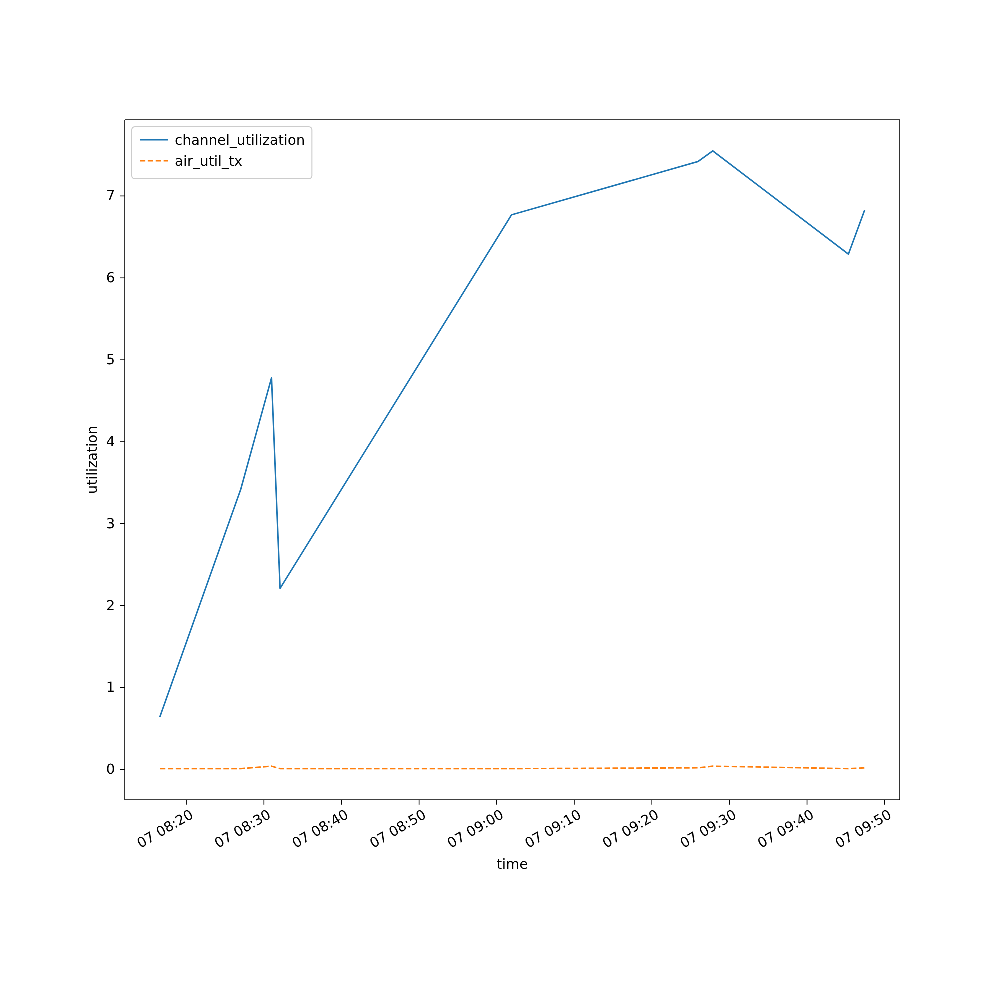 Image resolution: width=1000 pixels, height=1000 pixels. Describe the element at coordinates (93, 460) in the screenshot. I see `y-axis-title: utilization` at that location.